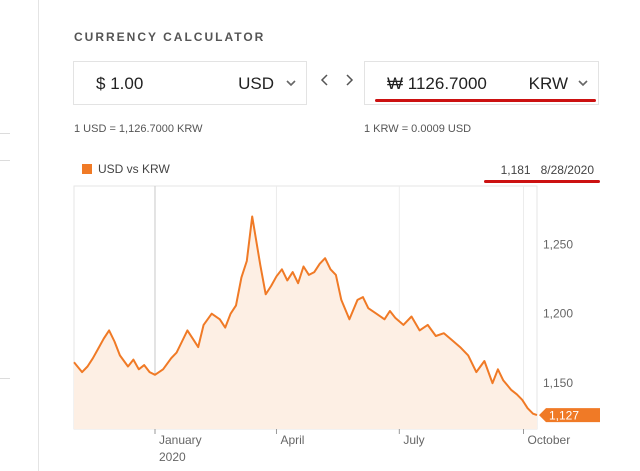 Image resolution: width=640 pixels, height=471 pixels. I want to click on to-currency-input: ₩ 1126.7000 KRW, so click(481, 83).